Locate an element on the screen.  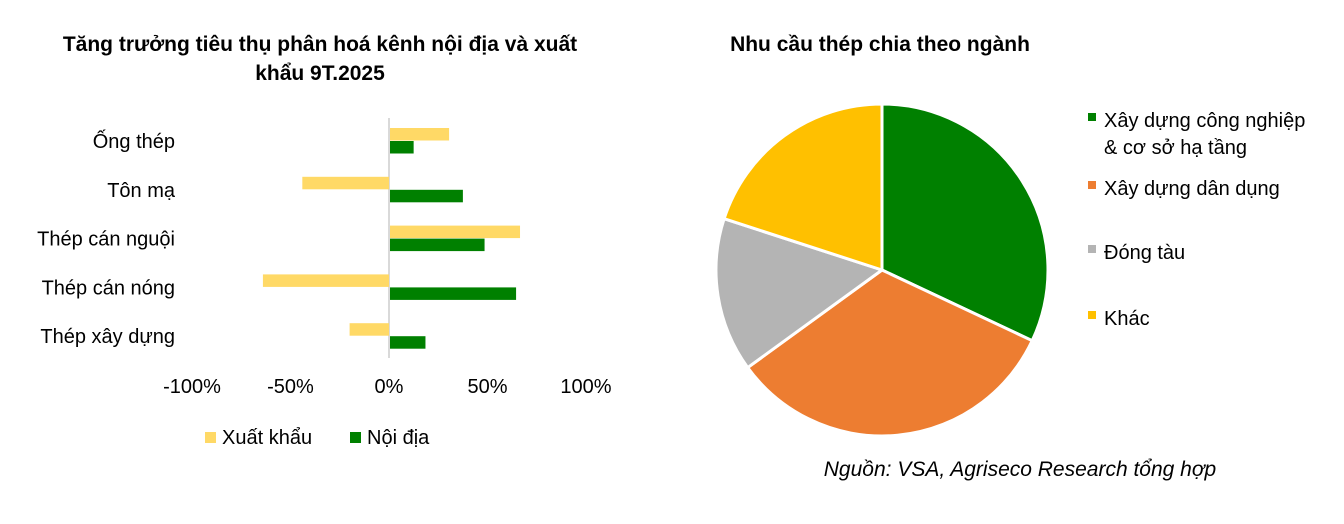
x-tick-label: 0% is located at coordinates (389, 387).